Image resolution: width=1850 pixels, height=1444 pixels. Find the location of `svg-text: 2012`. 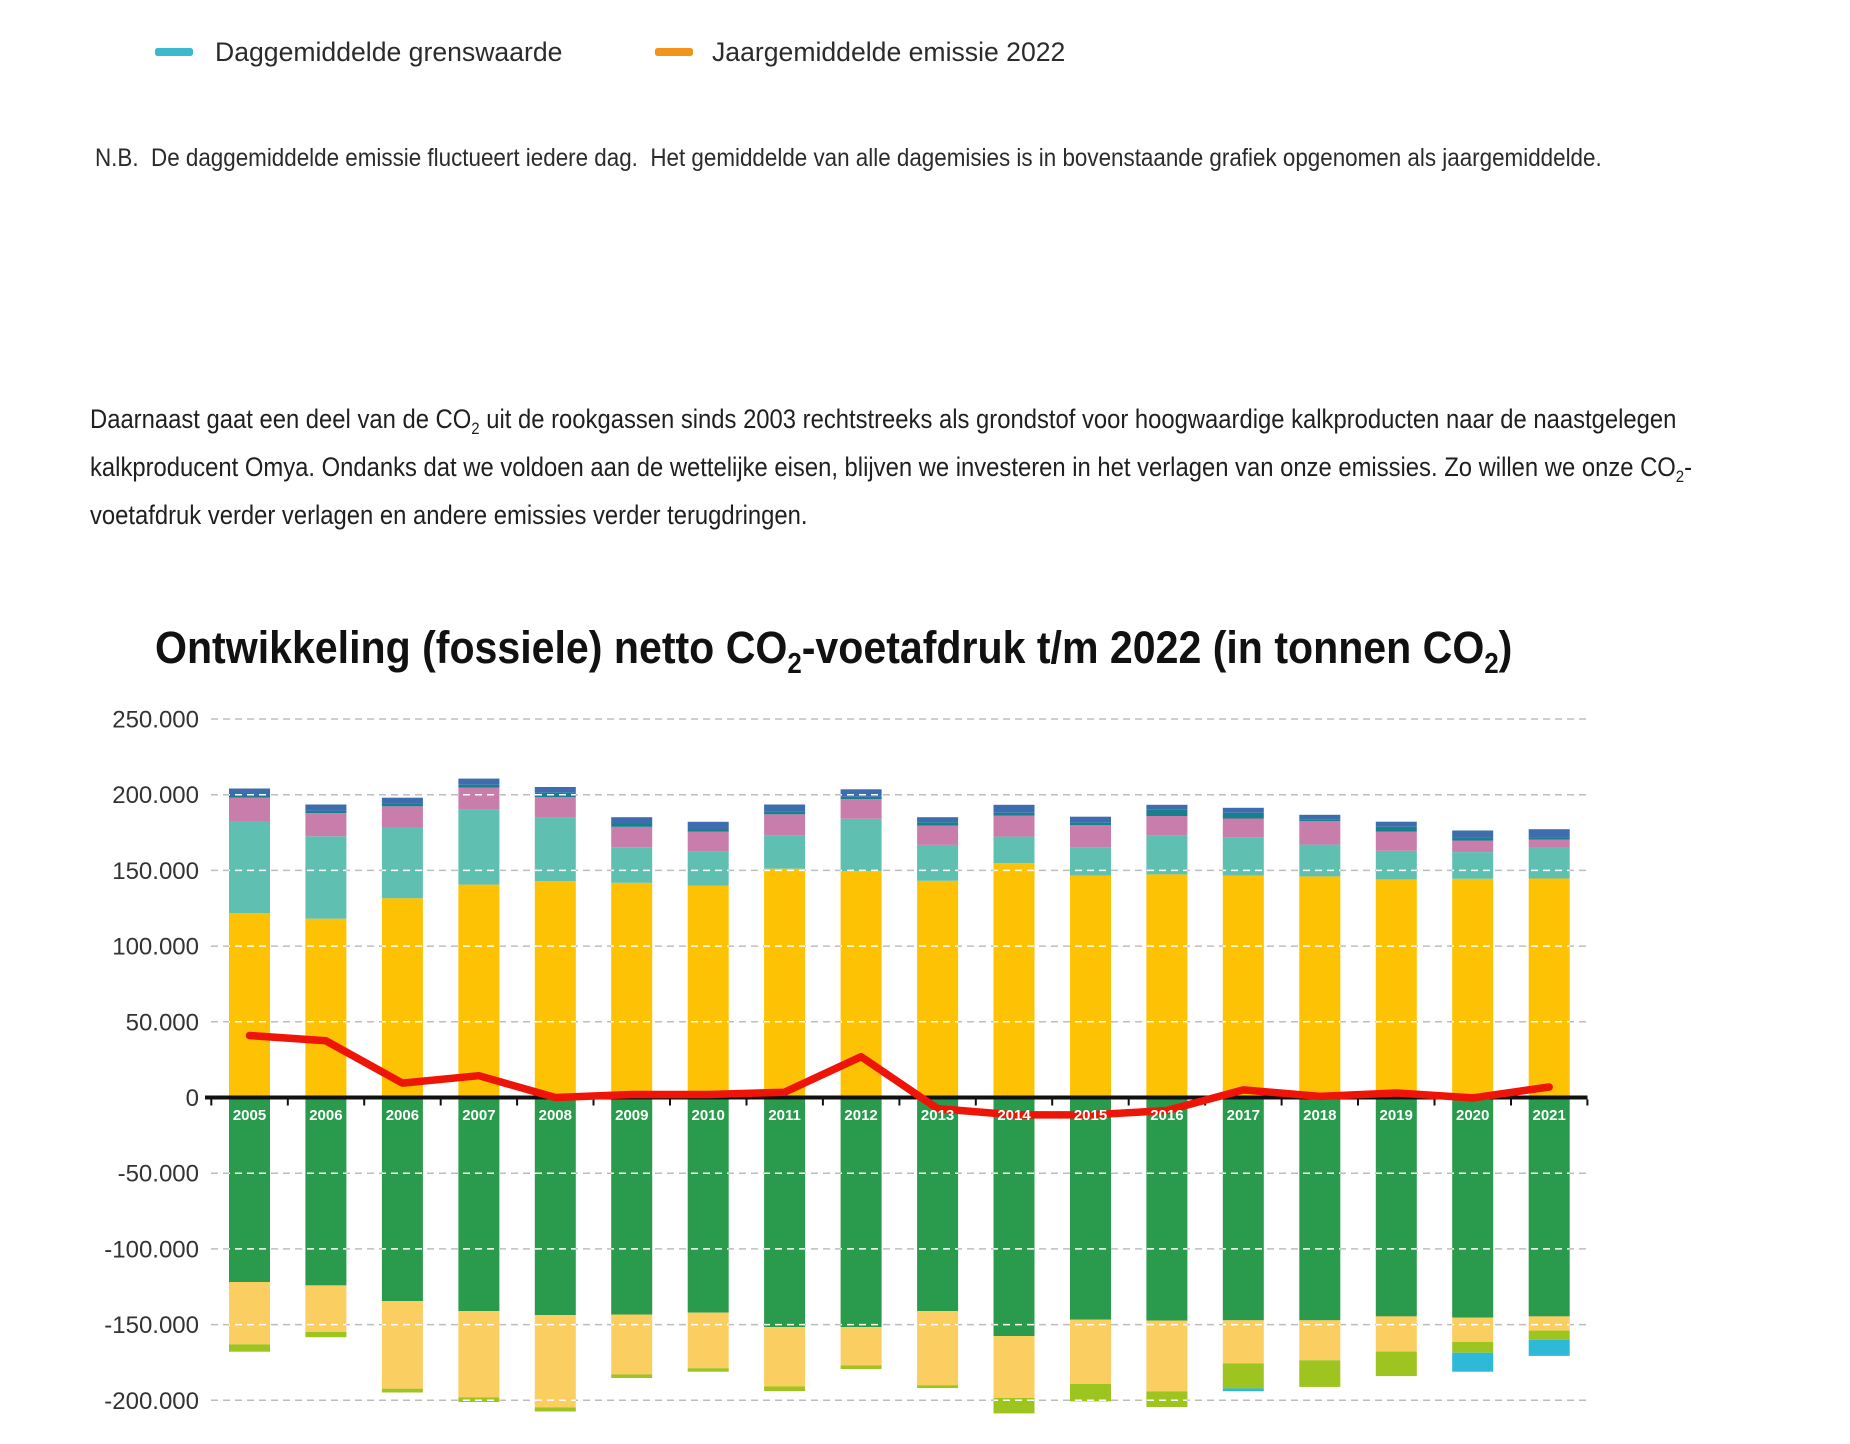

svg-text: 2012 is located at coordinates (860, 1115).